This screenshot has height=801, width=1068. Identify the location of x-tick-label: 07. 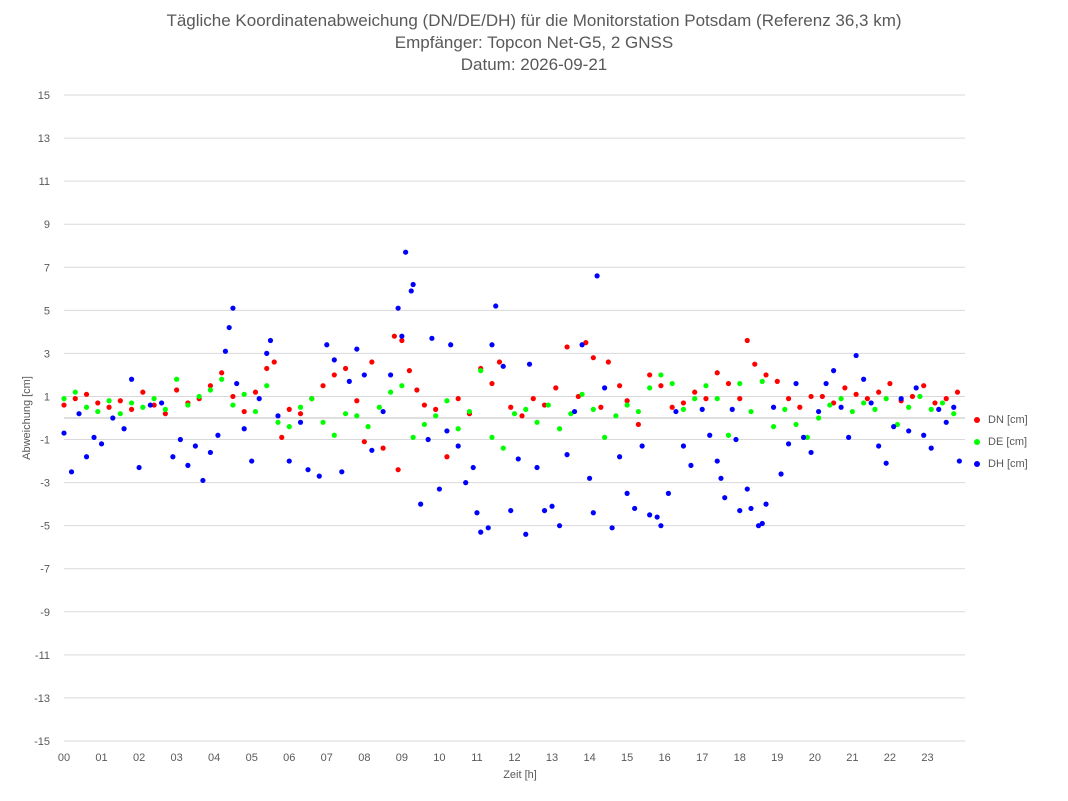
(327, 758).